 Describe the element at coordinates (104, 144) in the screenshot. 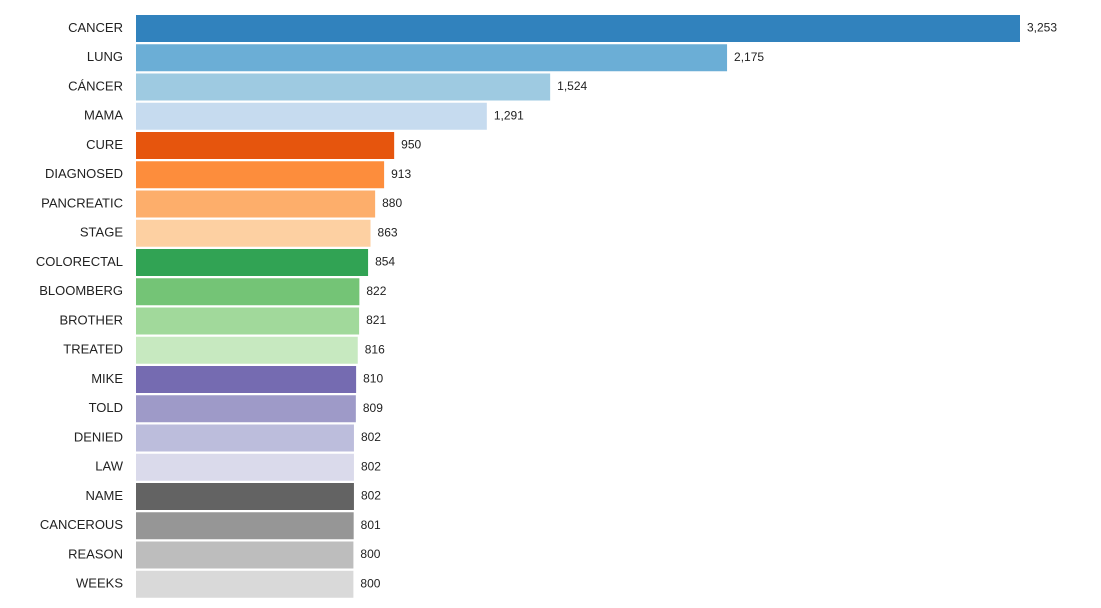

I see `category-label: CURE` at that location.